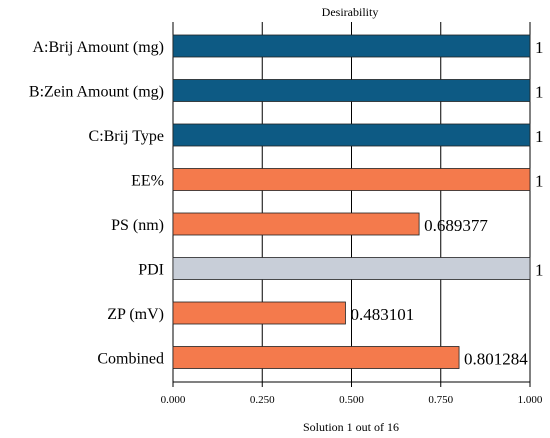 The width and height of the screenshot is (550, 438). Describe the element at coordinates (456, 225) in the screenshot. I see `value-label: 0.689377` at that location.